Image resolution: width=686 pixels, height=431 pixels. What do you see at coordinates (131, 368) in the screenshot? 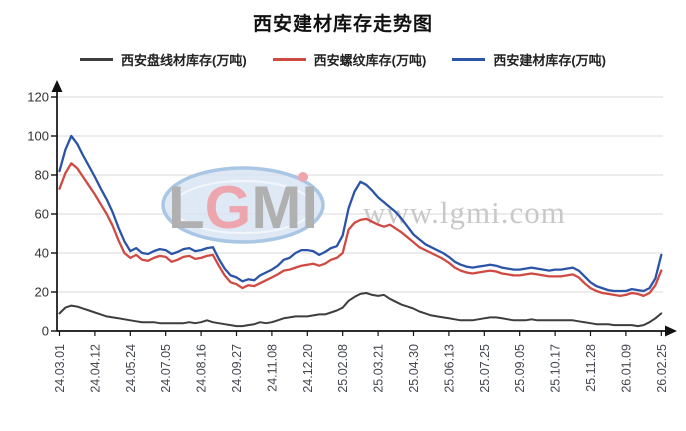
I see `svg-text: 24.05.24` at bounding box center [131, 368].